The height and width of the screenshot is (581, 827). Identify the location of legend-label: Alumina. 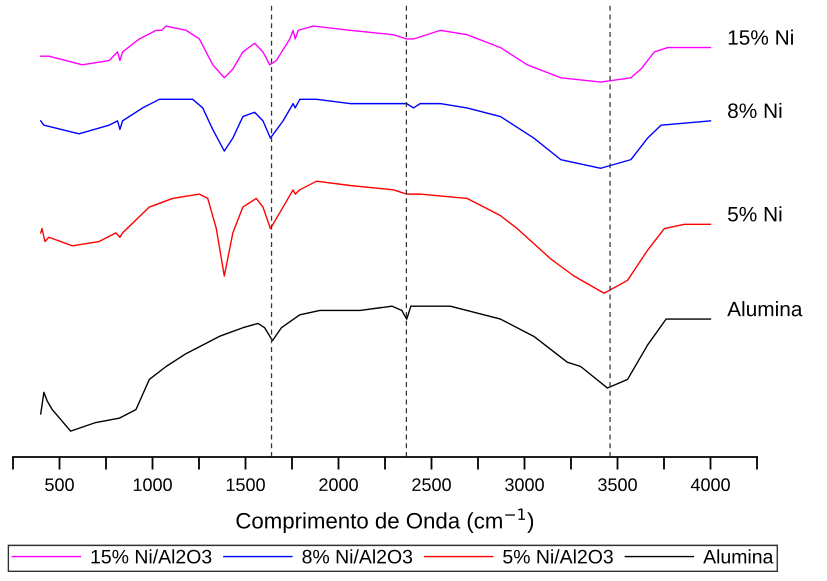
(738, 556).